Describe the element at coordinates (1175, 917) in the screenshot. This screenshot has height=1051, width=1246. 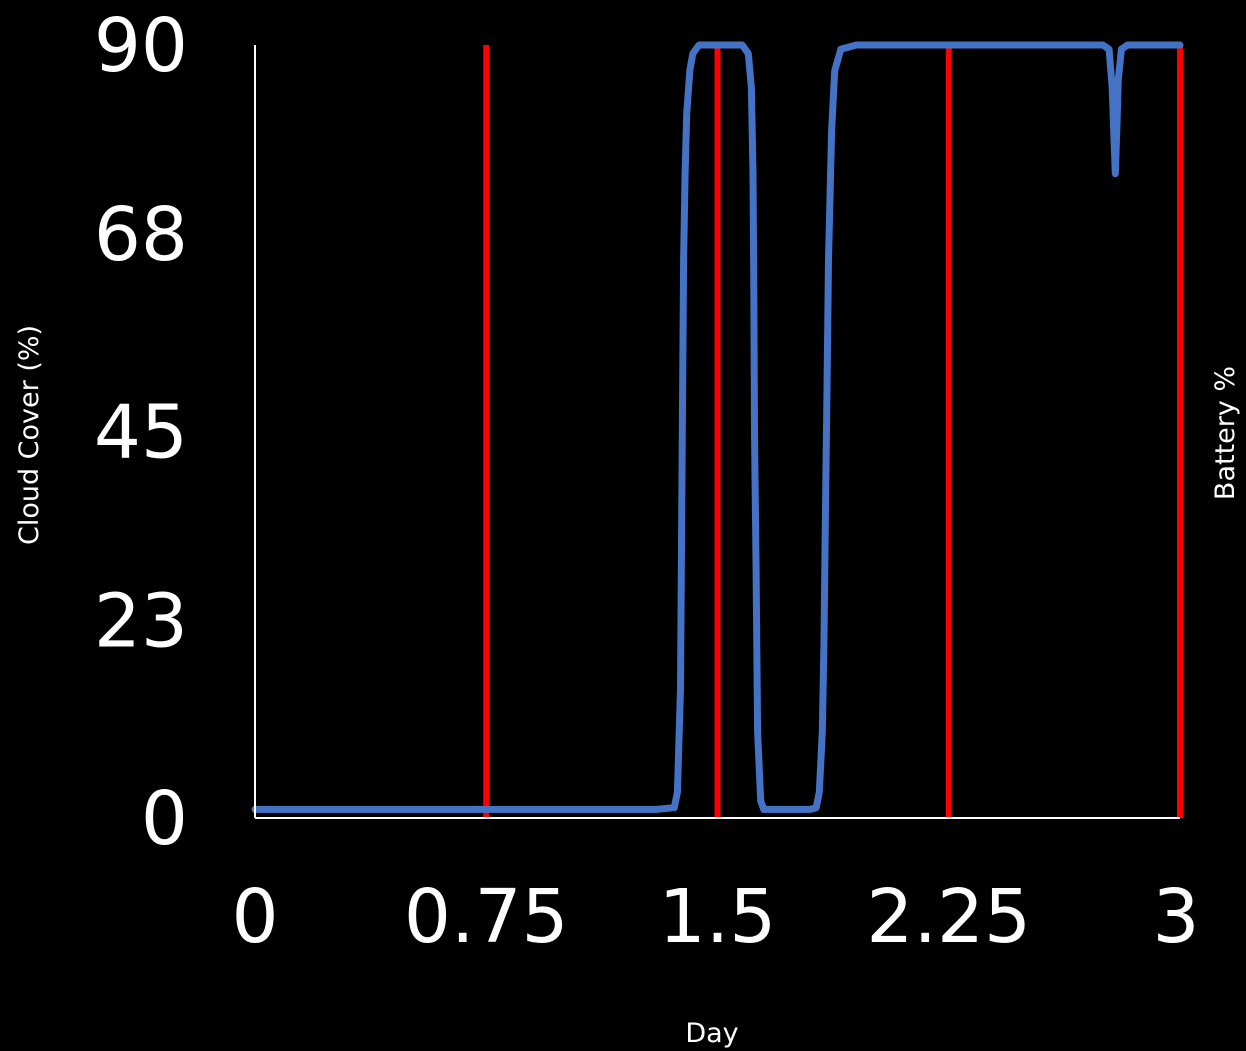
I see `x-tick-label: 3` at that location.